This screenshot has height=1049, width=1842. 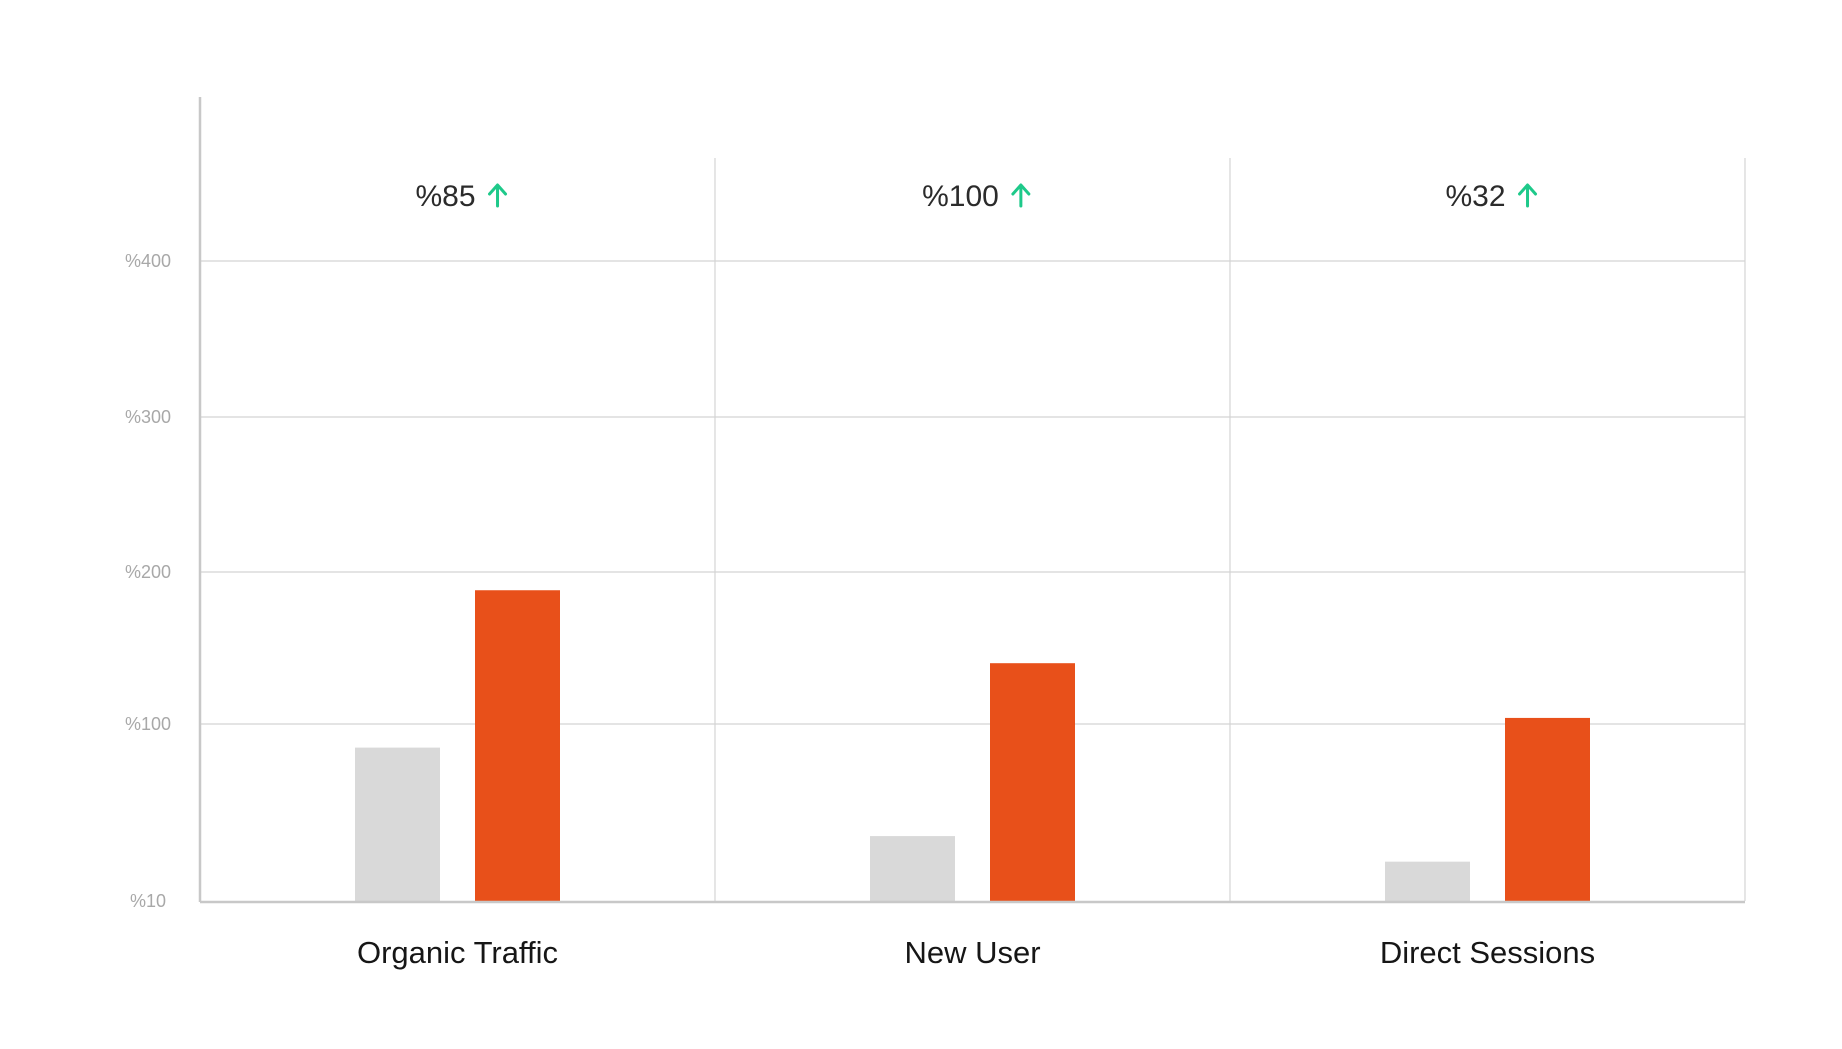 What do you see at coordinates (148, 417) in the screenshot?
I see `y-tick-label: %300` at bounding box center [148, 417].